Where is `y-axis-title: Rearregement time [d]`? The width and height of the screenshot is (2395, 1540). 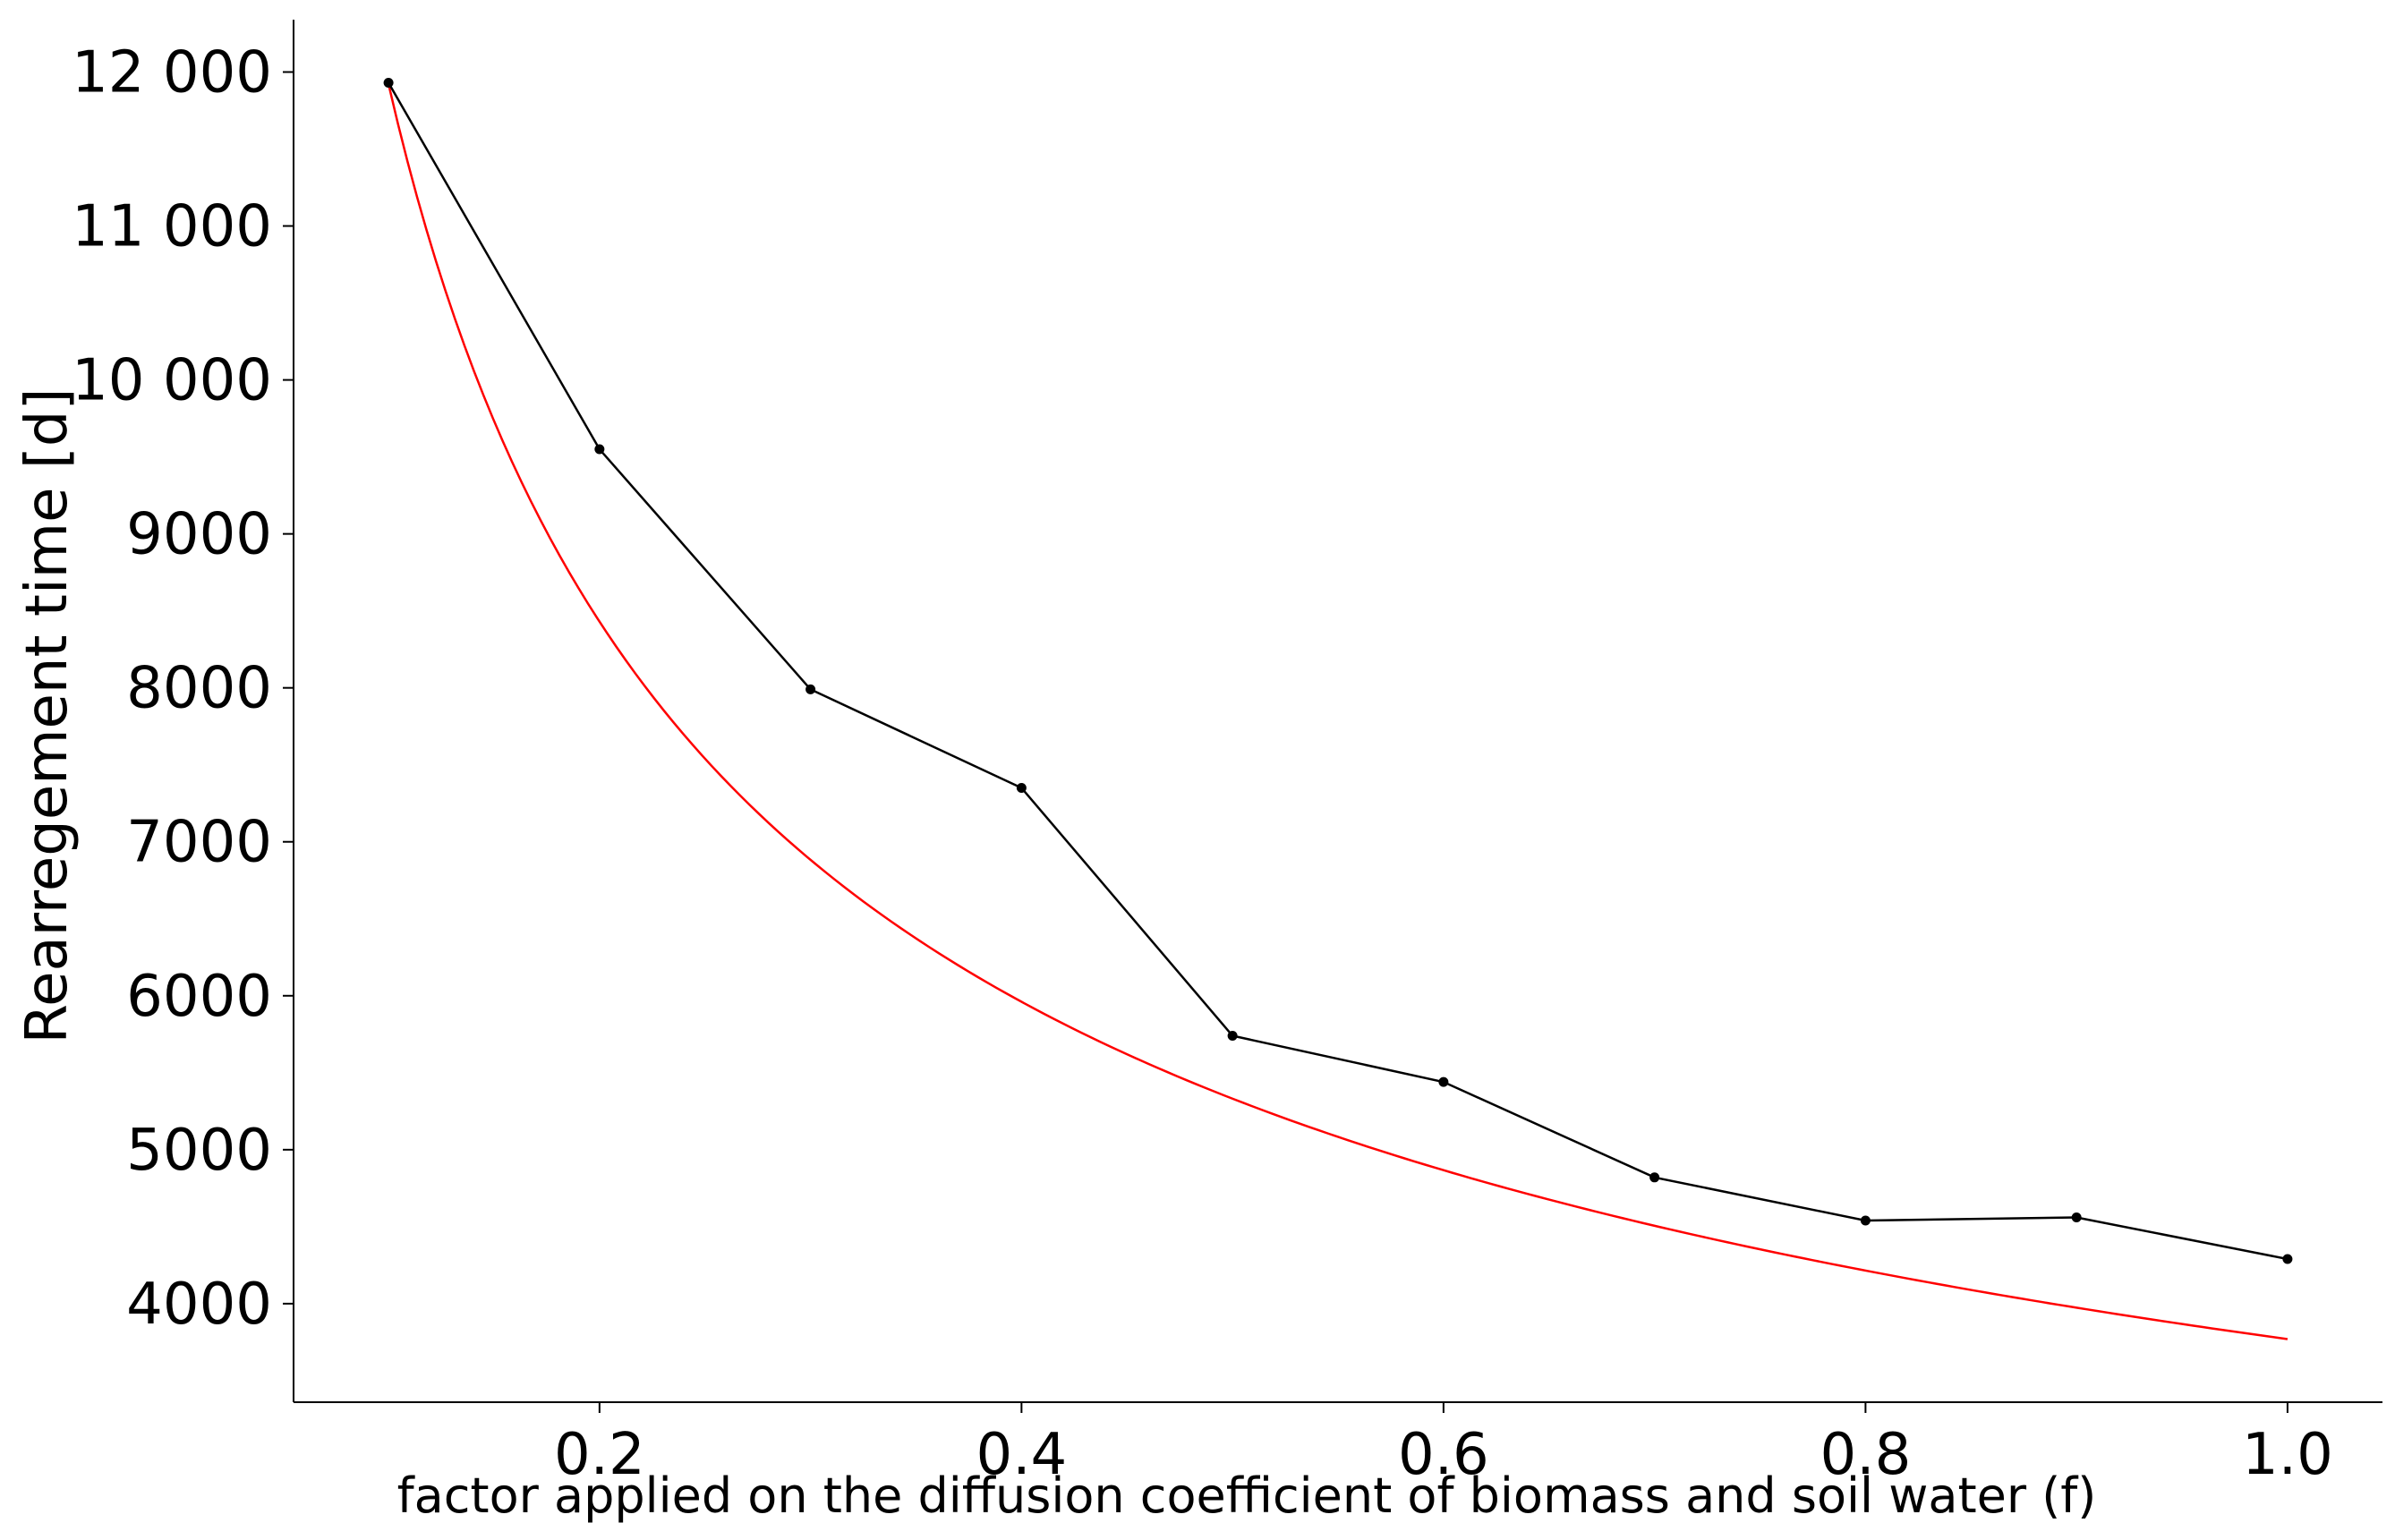 y-axis-title: Rearregement time [d] is located at coordinates (47, 716).